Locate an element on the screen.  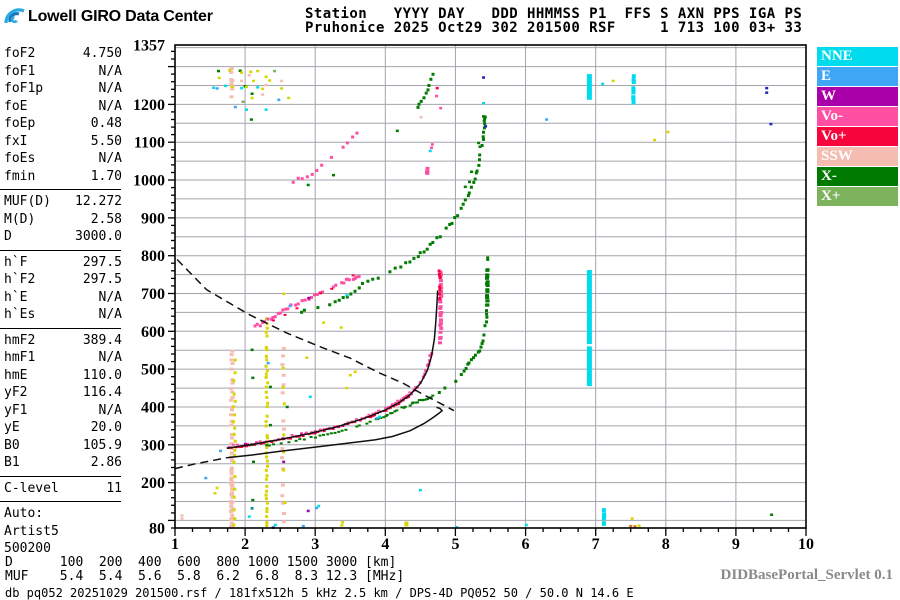
param-label: h`F2 is located at coordinates (20, 279).